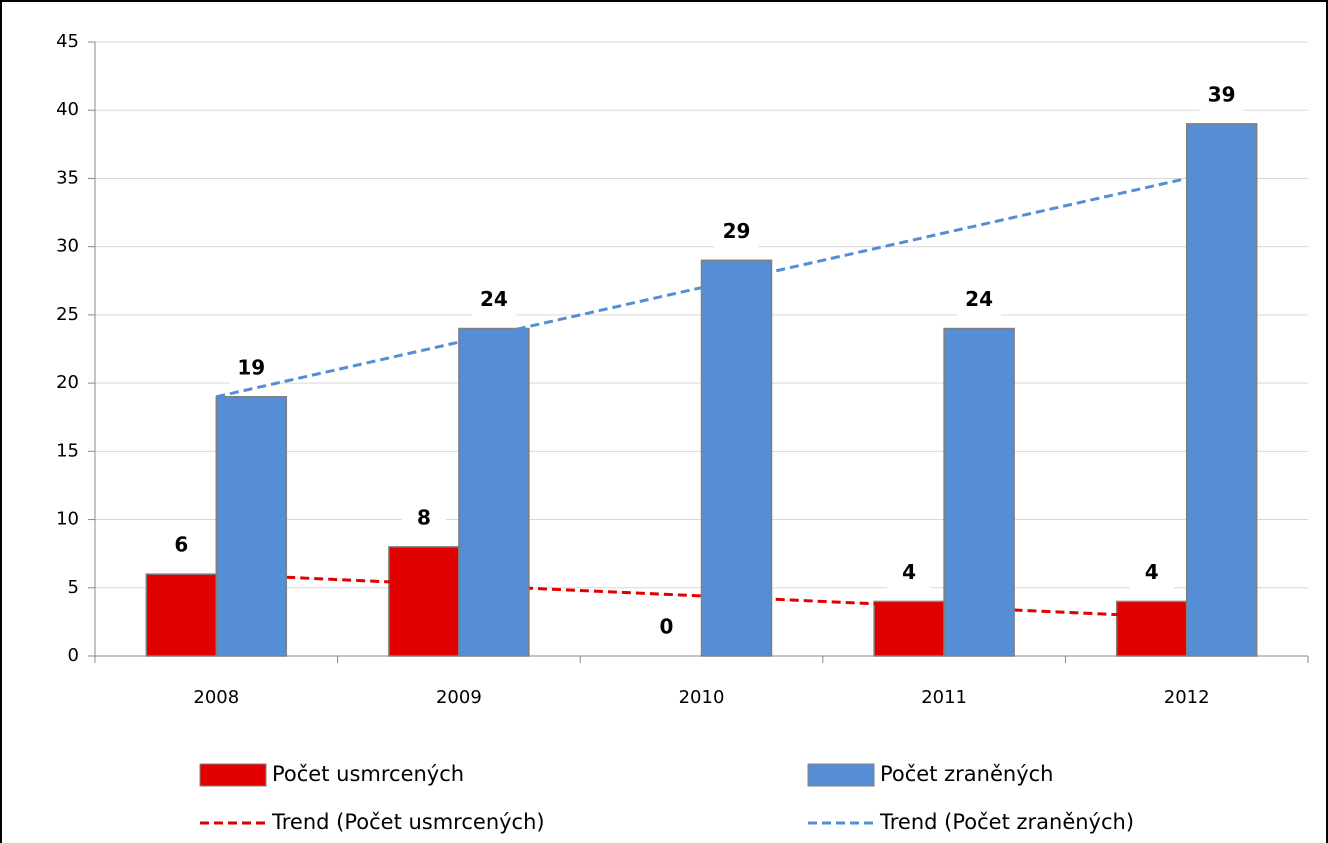  What do you see at coordinates (459, 697) in the screenshot?
I see `x-tick-label: 2009` at bounding box center [459, 697].